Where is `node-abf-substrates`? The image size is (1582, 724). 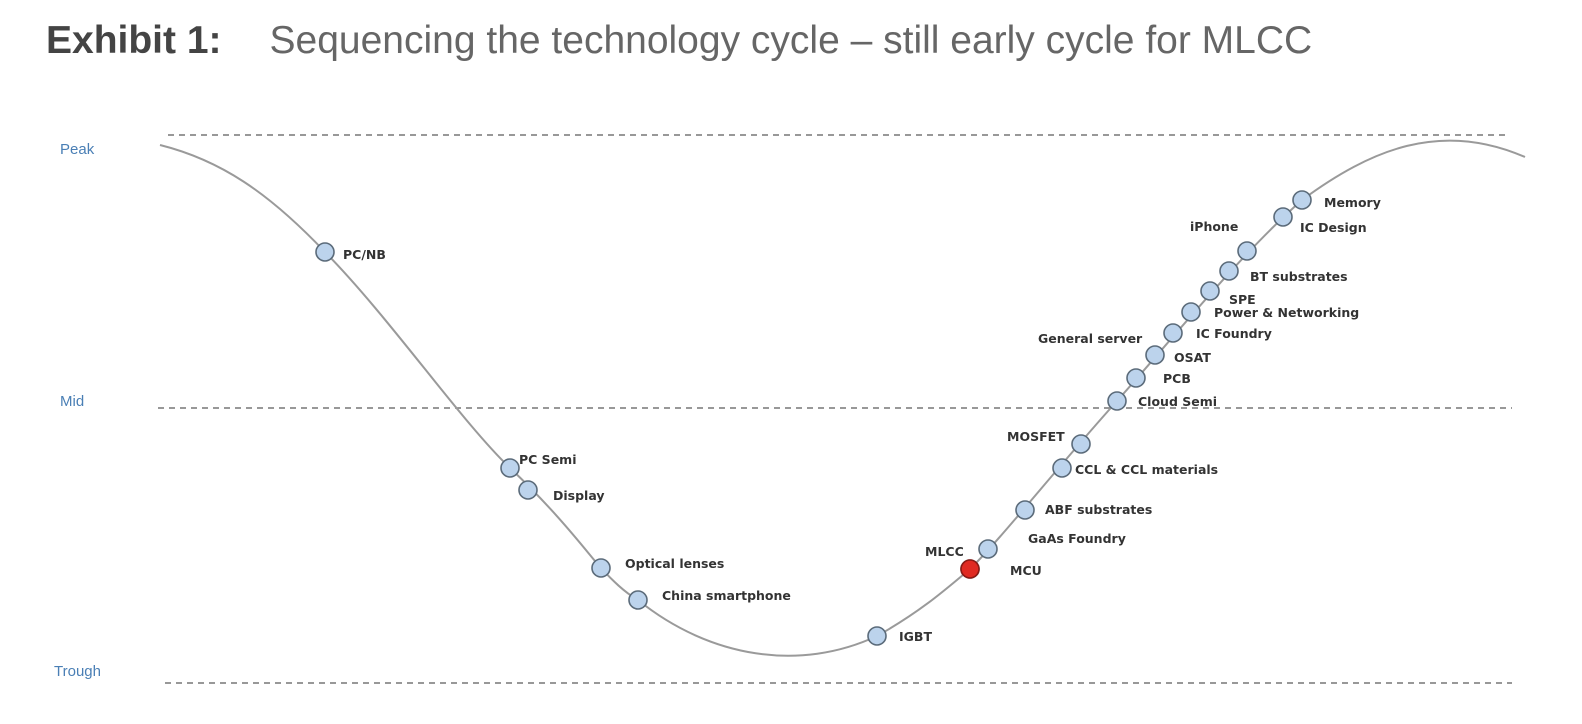 node-abf-substrates is located at coordinates (1025, 510).